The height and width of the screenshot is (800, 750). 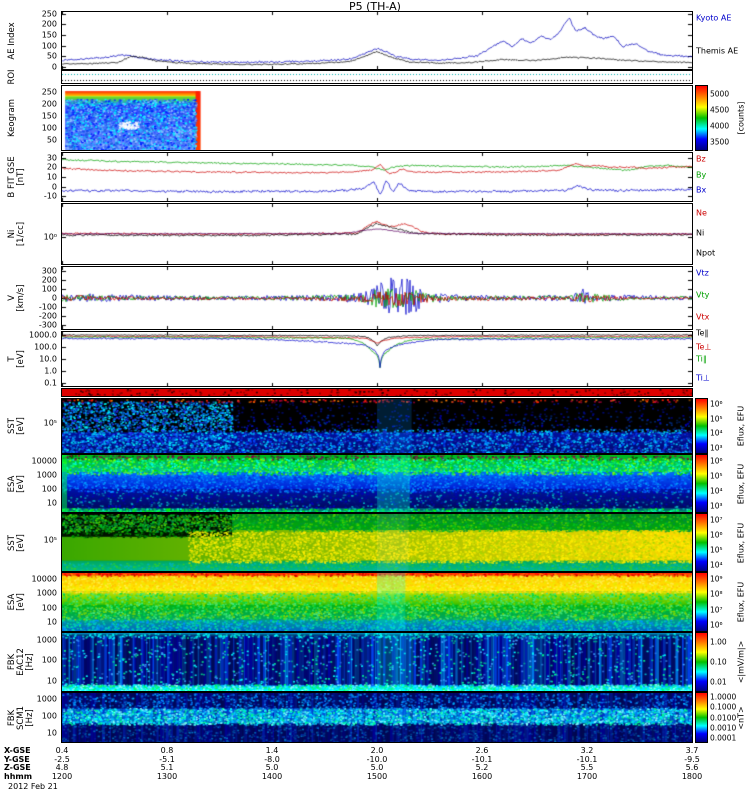 I want to click on plot-canvas-ae-index, so click(x=377, y=40).